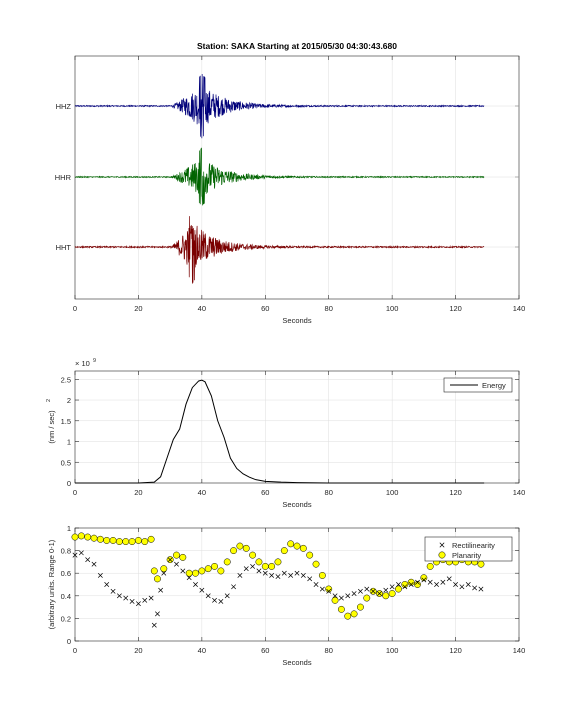 Image resolution: width=576 pixels, height=720 pixels. I want to click on y-tick-label: 0.4, so click(66, 596).